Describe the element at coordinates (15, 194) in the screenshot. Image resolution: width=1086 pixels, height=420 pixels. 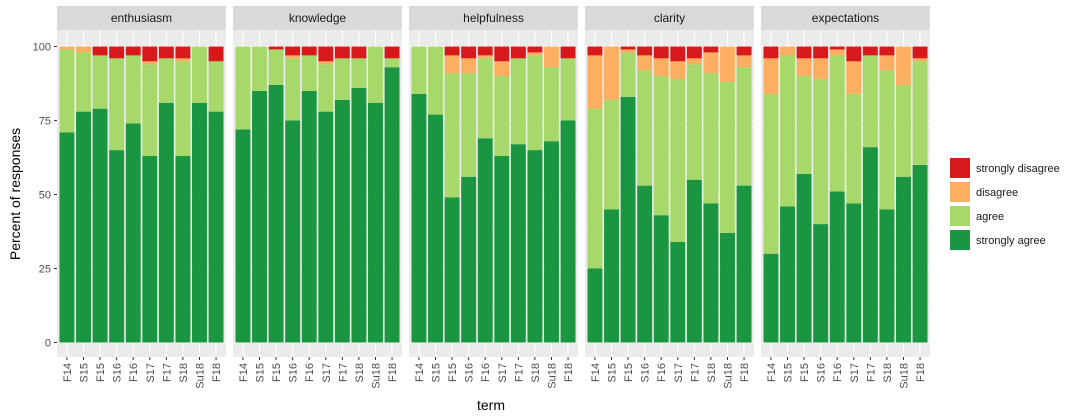
I see `y-axis-title: Percent of responses` at that location.